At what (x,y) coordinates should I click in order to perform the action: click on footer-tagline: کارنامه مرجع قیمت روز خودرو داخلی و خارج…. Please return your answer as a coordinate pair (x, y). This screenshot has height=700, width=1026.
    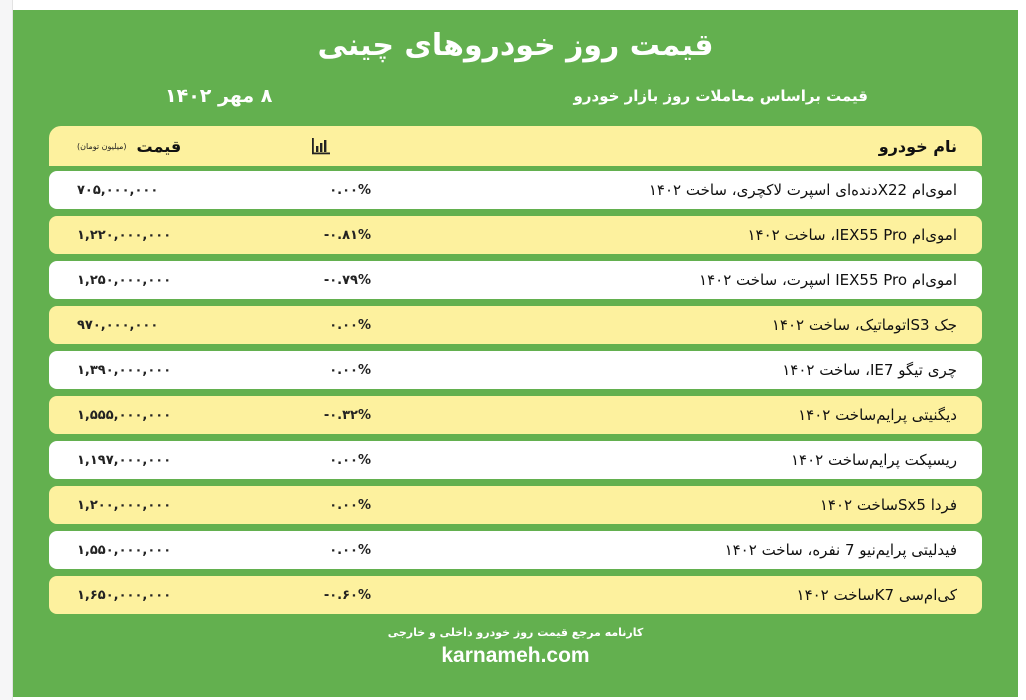
    Looking at the image, I should click on (515, 632).